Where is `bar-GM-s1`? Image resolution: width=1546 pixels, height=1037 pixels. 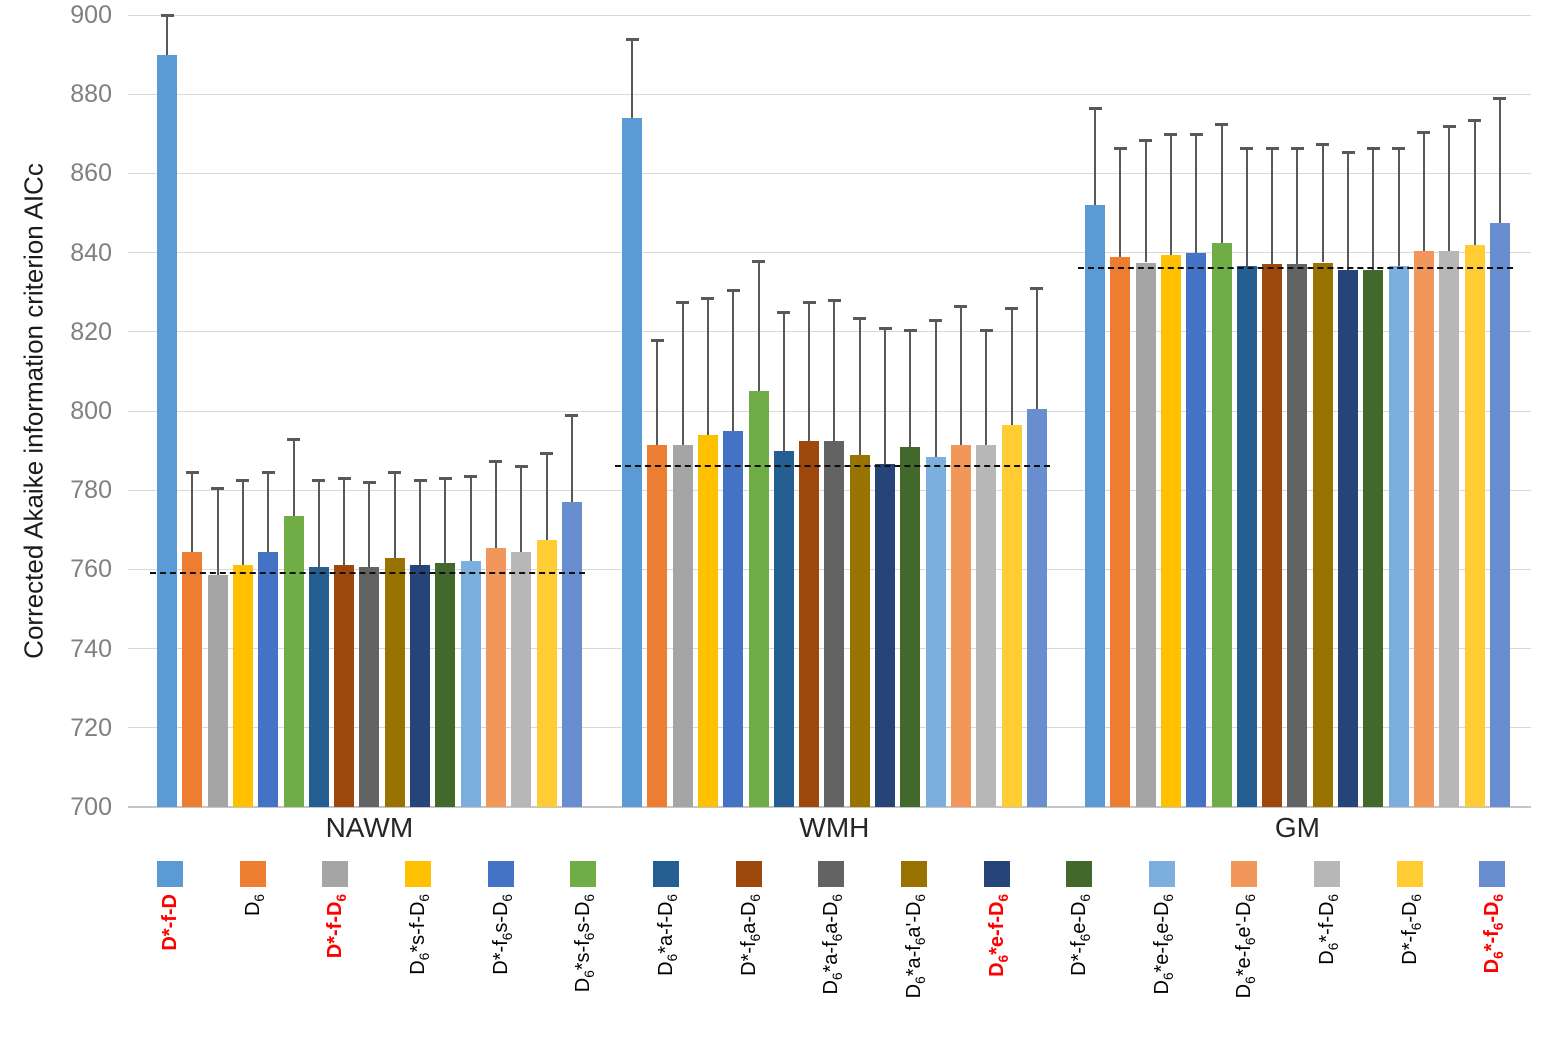
bar-GM-s1 is located at coordinates (1095, 506).